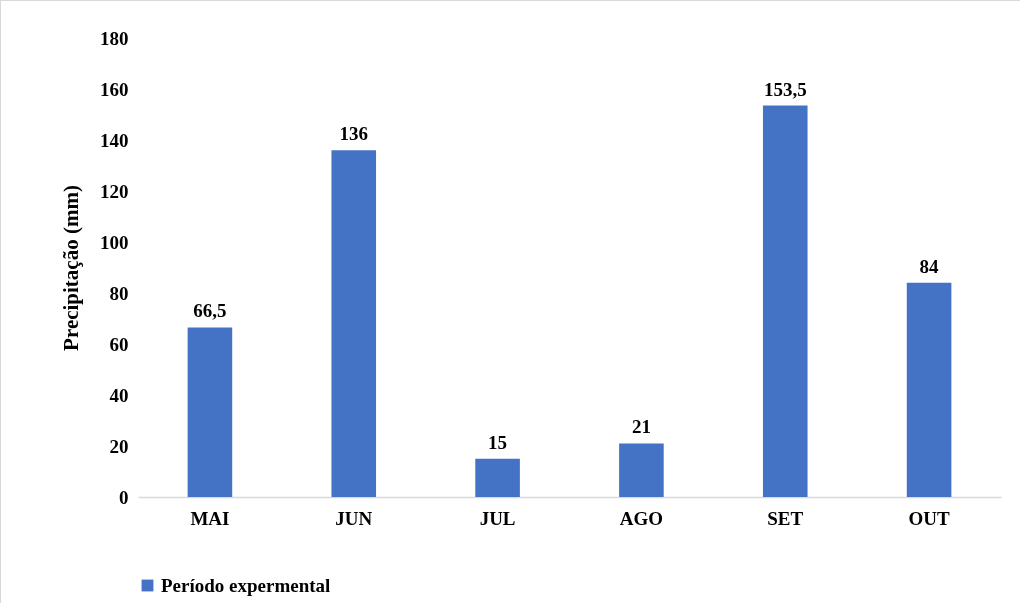 The width and height of the screenshot is (1022, 605). What do you see at coordinates (929, 518) in the screenshot?
I see `x-tick-label: OUT` at bounding box center [929, 518].